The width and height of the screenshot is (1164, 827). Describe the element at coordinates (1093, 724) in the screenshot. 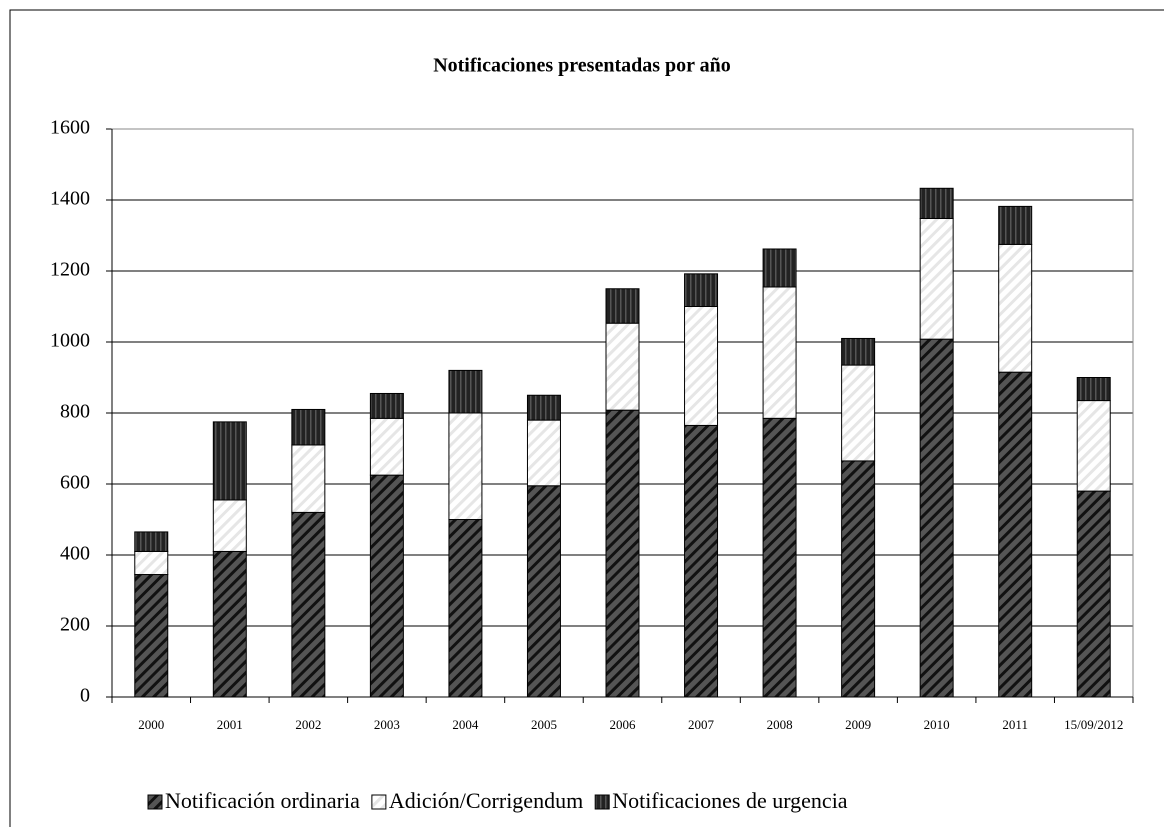

I see `x-tick-label: 15/09/2012` at that location.